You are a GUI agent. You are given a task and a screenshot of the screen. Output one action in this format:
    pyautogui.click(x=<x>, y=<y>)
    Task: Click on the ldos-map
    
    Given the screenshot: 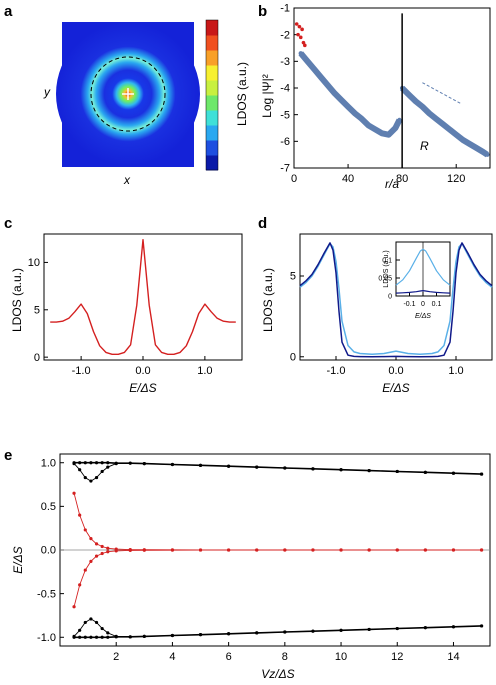 What is the action you would take?
    pyautogui.click(x=128, y=94)
    